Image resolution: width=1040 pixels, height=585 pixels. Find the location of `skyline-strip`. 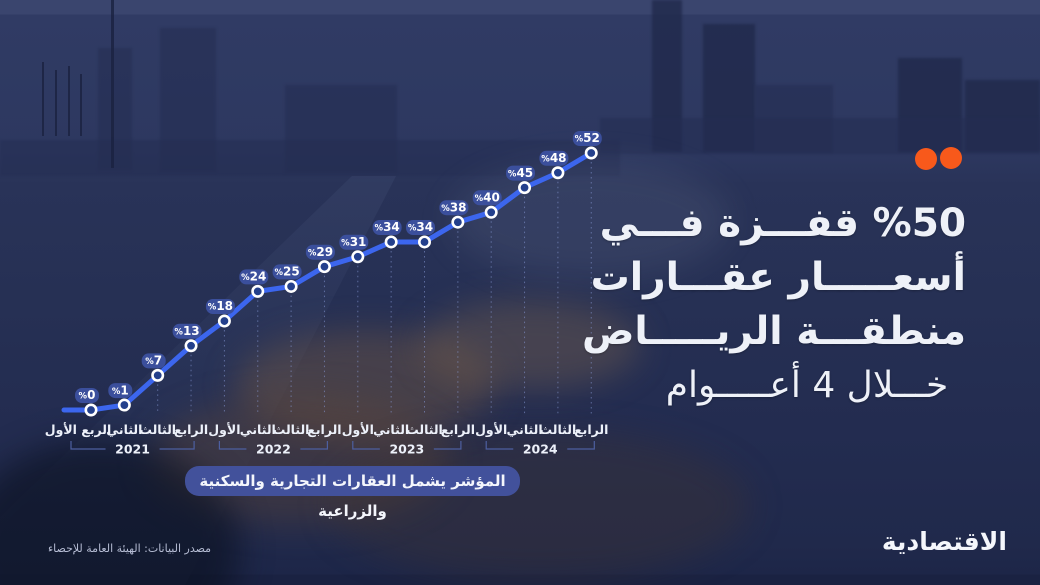

skyline-strip is located at coordinates (820, 136).